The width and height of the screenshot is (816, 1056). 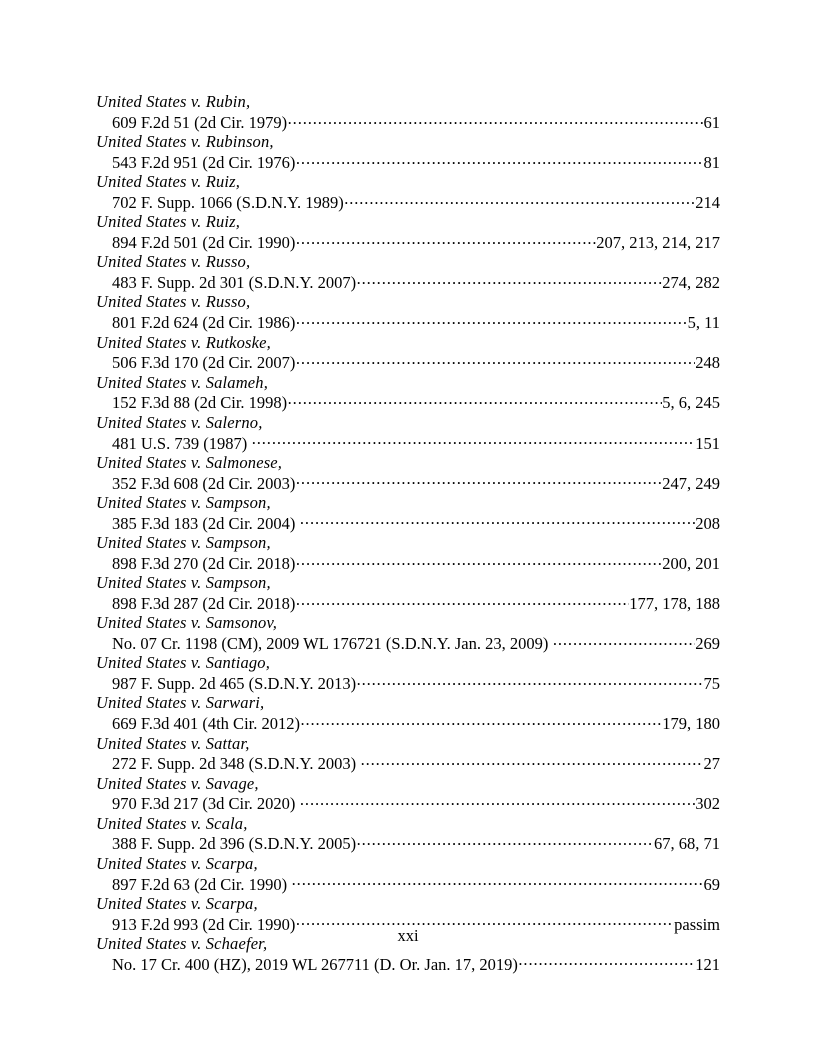 I want to click on citation-line: 702 F. Supp. 1066 (S.D.N.Y. 1989) 214, so click(x=408, y=201).